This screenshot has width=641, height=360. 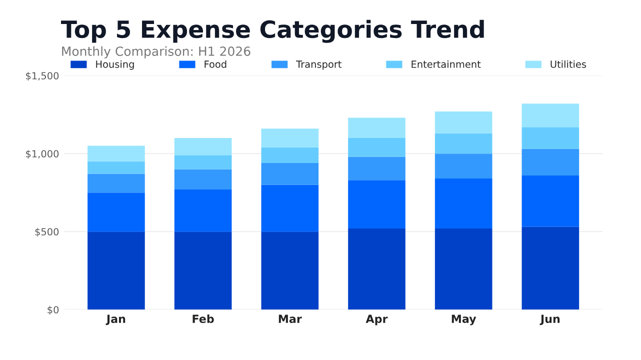 What do you see at coordinates (377, 320) in the screenshot?
I see `x-tick-label: Apr` at bounding box center [377, 320].